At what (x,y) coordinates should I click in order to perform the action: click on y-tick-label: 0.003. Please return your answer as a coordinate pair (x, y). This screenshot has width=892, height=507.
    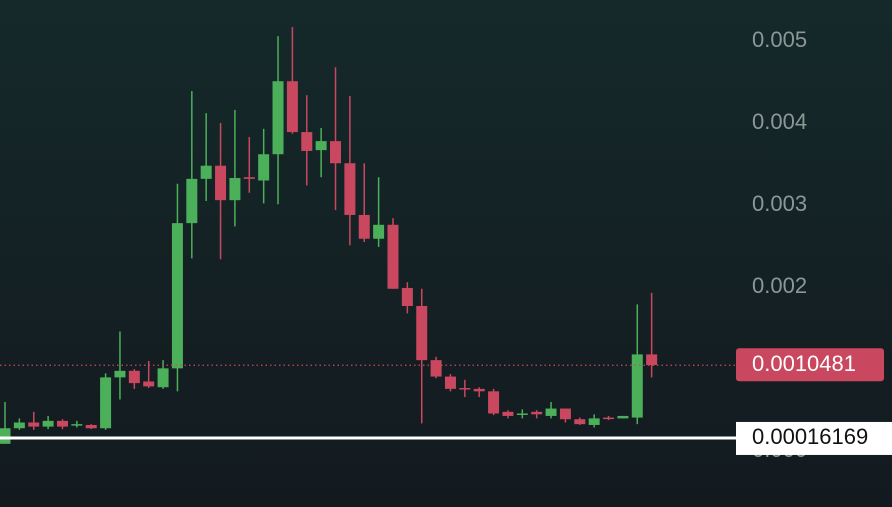
    Looking at the image, I should click on (779, 203).